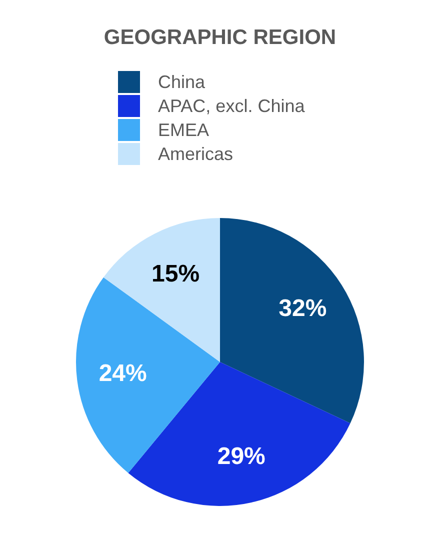 This screenshot has width=440, height=556. Describe the element at coordinates (184, 130) in the screenshot. I see `legend-label: EMEA` at that location.